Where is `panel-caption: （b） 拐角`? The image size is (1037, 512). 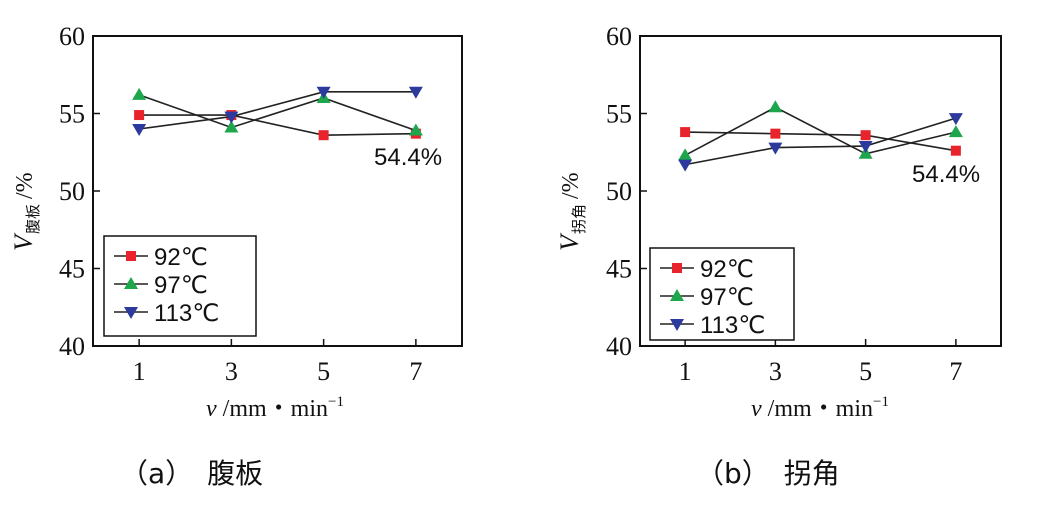 panel-caption: （b） 拐角 is located at coordinates (768, 473).